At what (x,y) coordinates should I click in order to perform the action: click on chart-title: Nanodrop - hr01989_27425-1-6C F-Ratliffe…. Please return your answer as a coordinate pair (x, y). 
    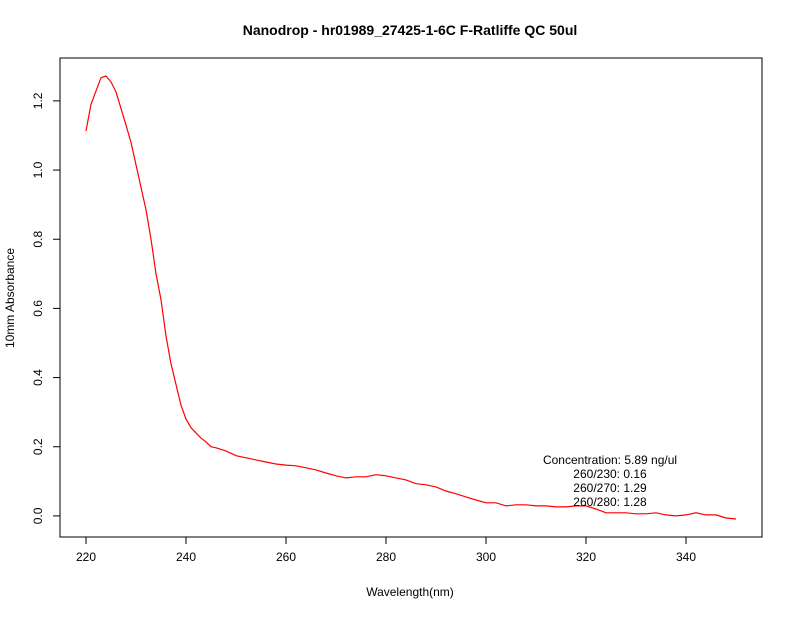
    Looking at the image, I should click on (410, 30).